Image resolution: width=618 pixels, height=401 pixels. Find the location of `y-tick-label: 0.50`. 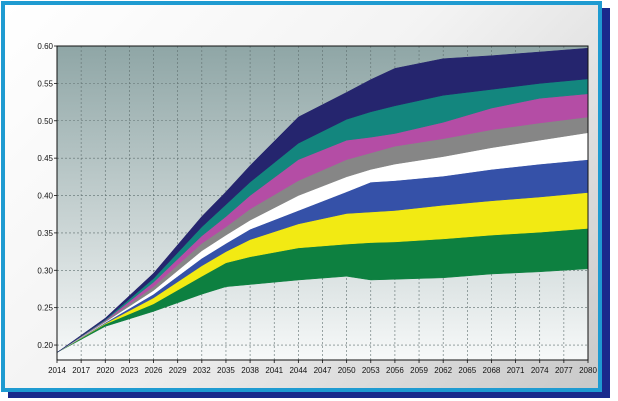

y-tick-label: 0.50 is located at coordinates (45, 121).